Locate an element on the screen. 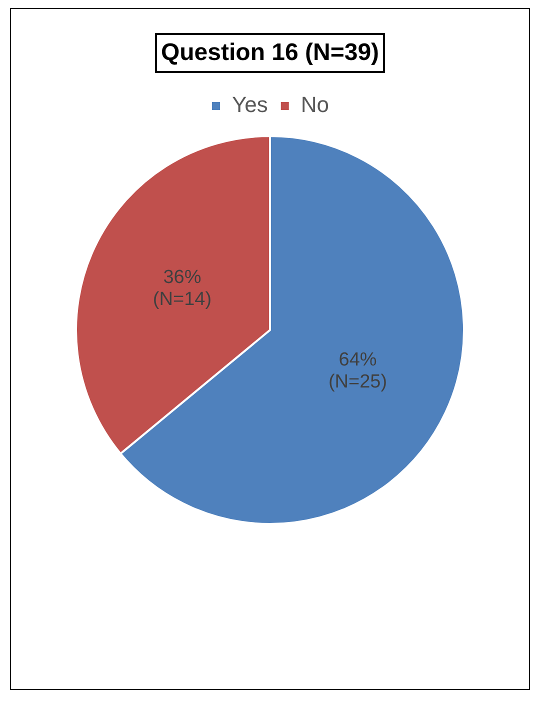 The height and width of the screenshot is (703, 538). legend-label: No is located at coordinates (315, 105).